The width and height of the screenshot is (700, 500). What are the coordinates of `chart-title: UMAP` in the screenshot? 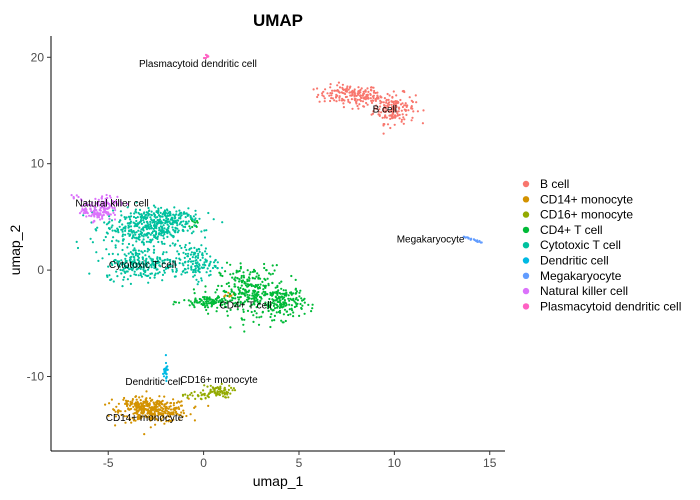 It's located at (278, 20).